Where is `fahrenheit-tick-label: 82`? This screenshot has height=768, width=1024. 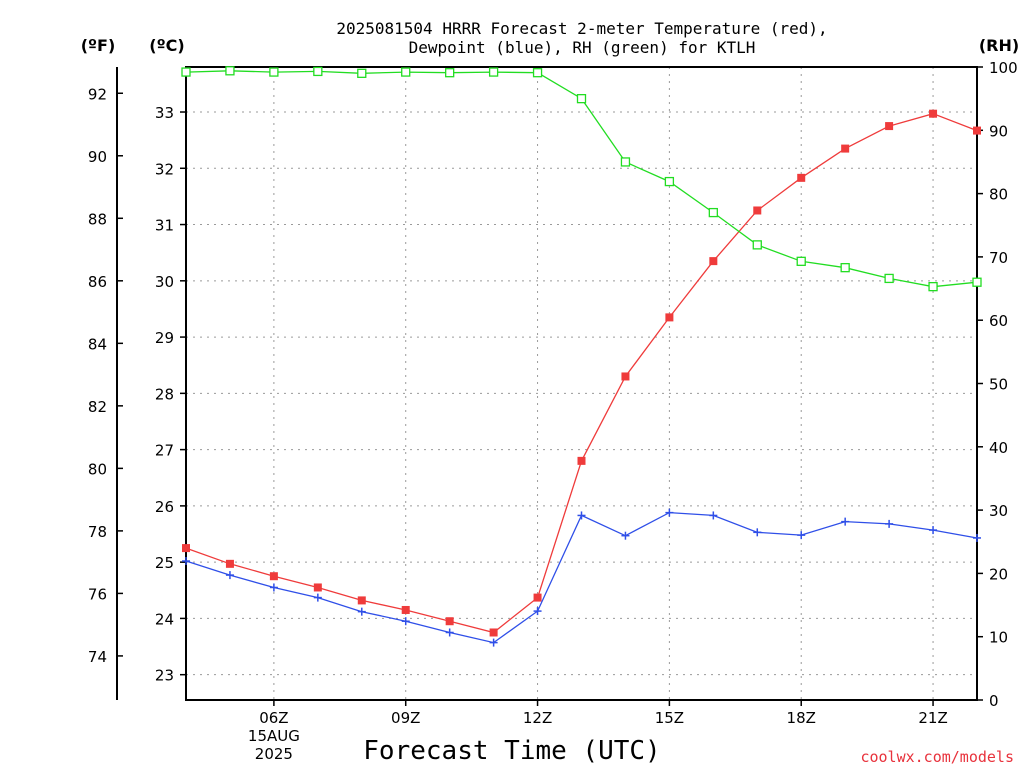
fahrenheit-tick-label: 82 is located at coordinates (97, 407).